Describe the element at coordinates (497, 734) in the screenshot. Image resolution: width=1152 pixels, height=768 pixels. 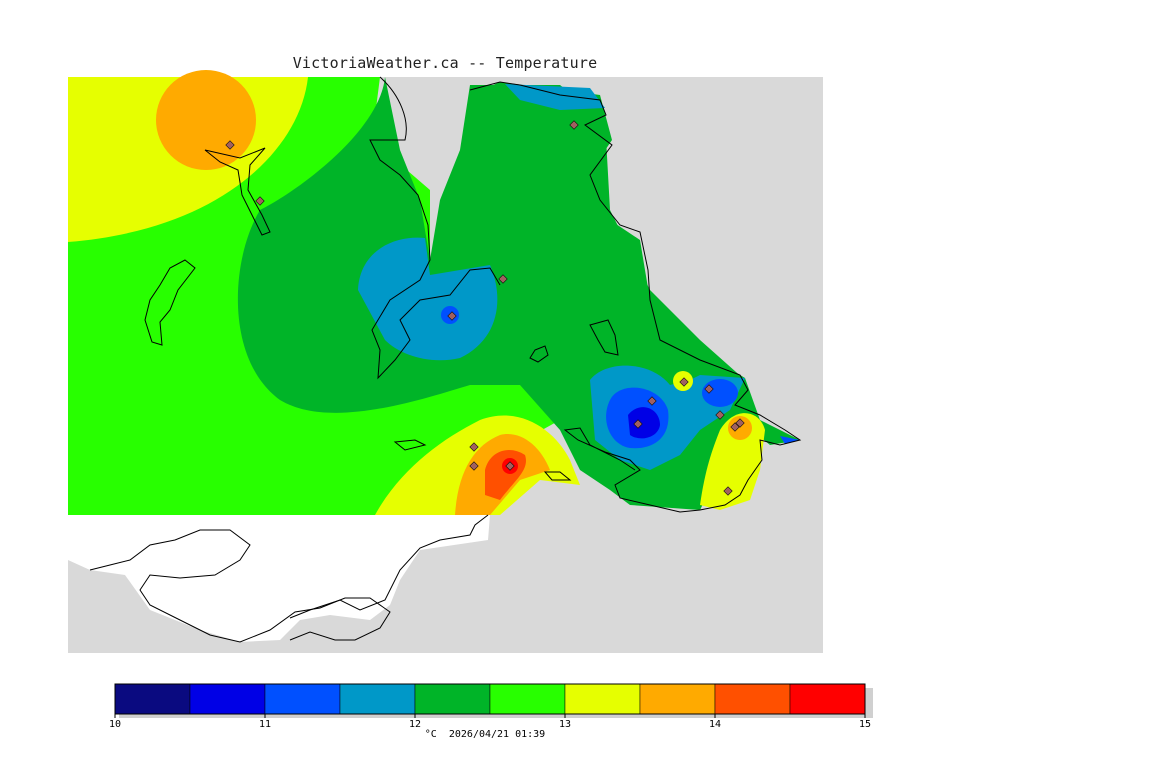
I see `timestamp-label: 2026/04/21 01:39` at that location.